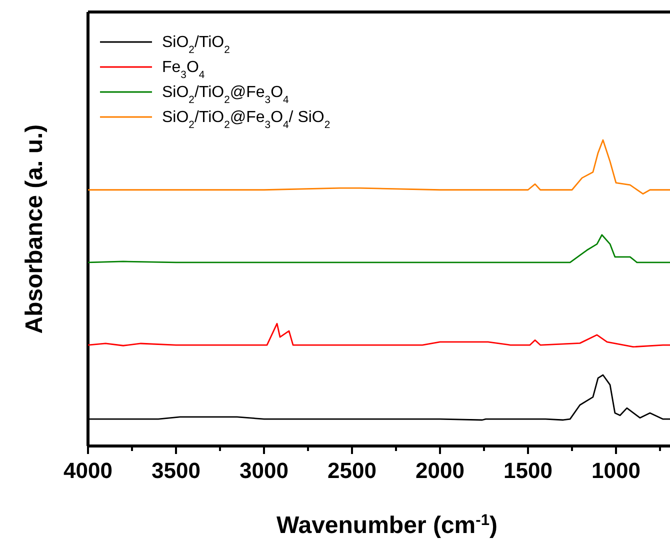 The height and width of the screenshot is (545, 670). Describe the element at coordinates (196, 45) in the screenshot. I see `legend-label: SiO$_{2}$/TiO$_{2}$` at that location.